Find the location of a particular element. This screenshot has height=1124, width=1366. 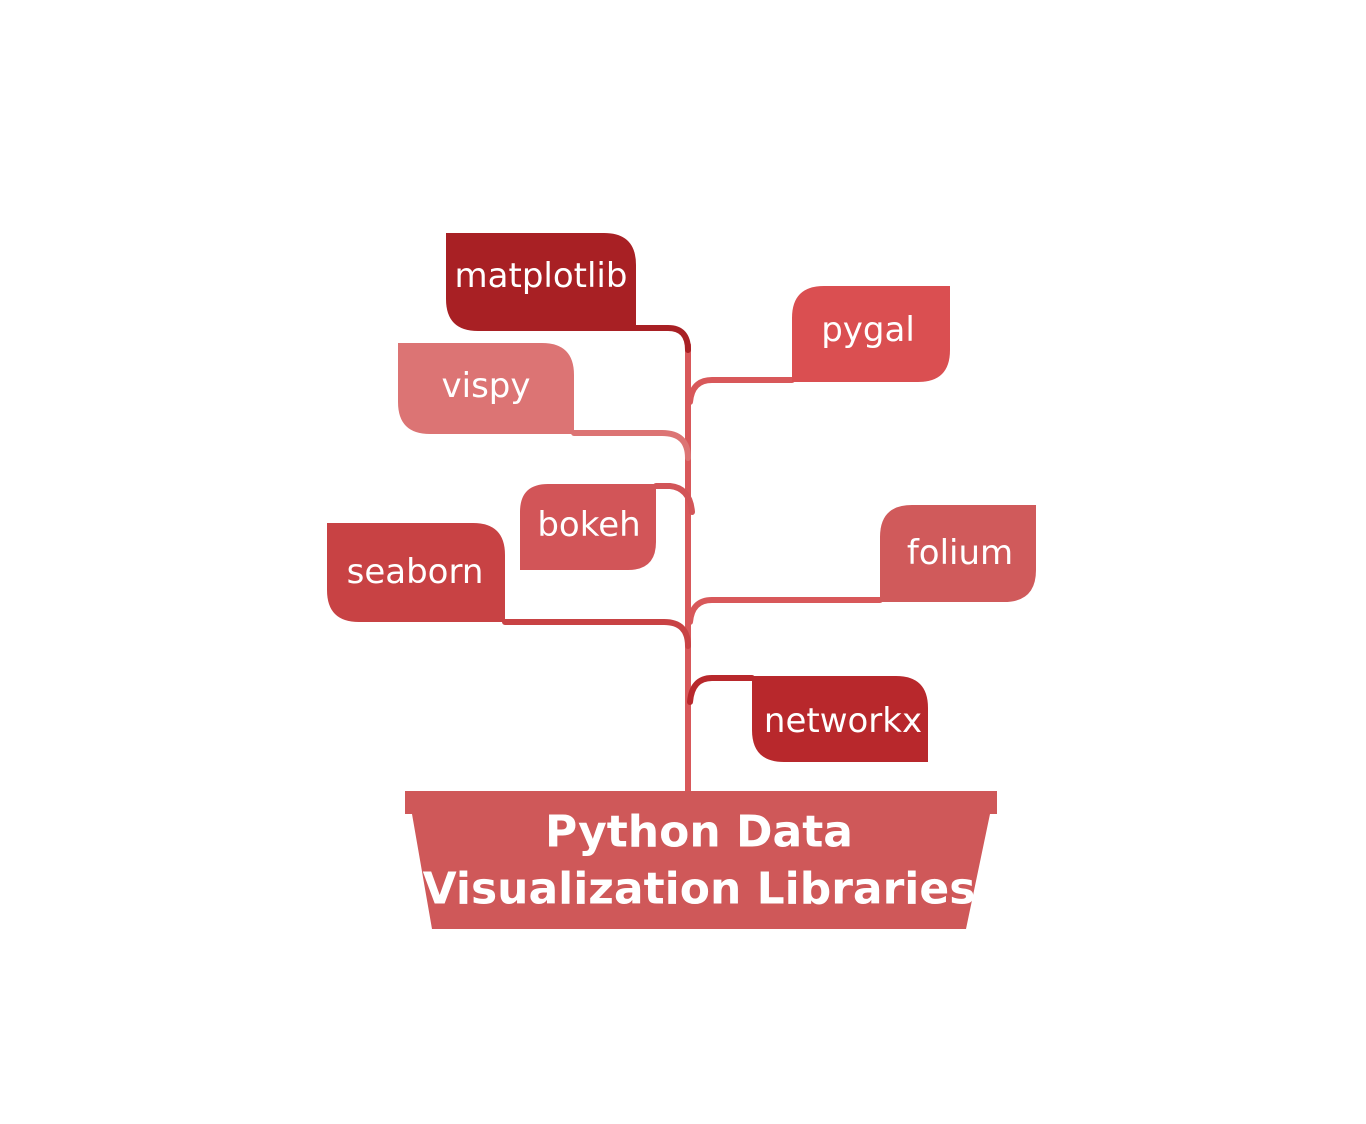

pot-shape is located at coordinates (701, 860).